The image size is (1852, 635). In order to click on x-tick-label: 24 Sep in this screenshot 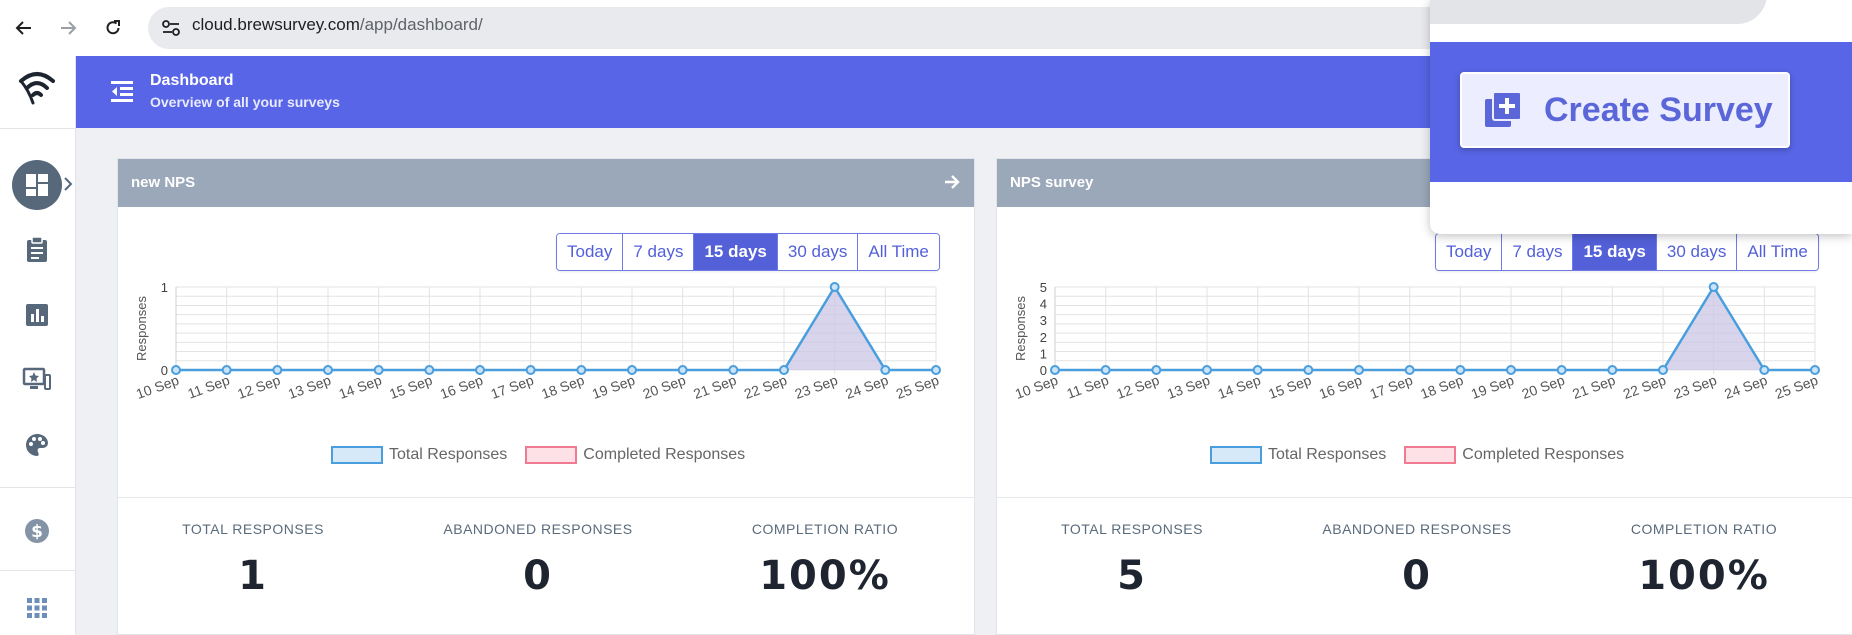, I will do `click(866, 387)`.